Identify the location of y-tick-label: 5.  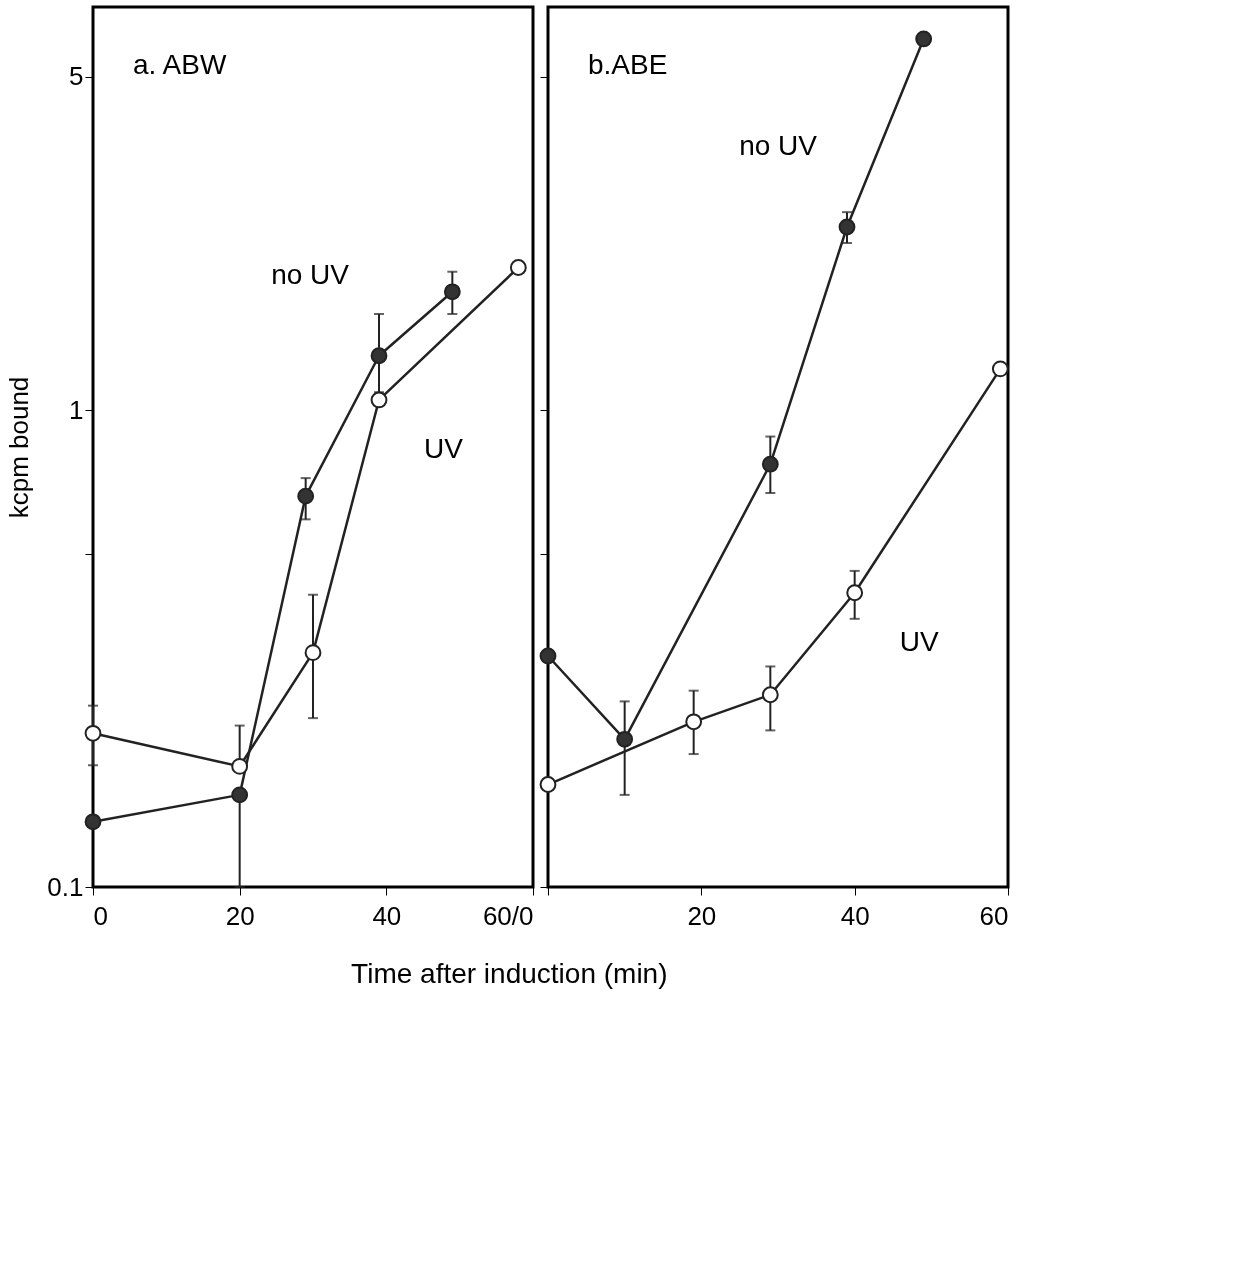
(76, 76).